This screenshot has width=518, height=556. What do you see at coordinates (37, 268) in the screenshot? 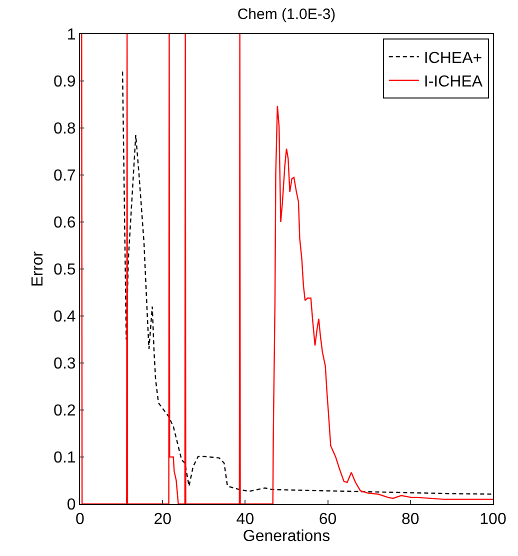
I see `y-axis-title: Error` at bounding box center [37, 268].